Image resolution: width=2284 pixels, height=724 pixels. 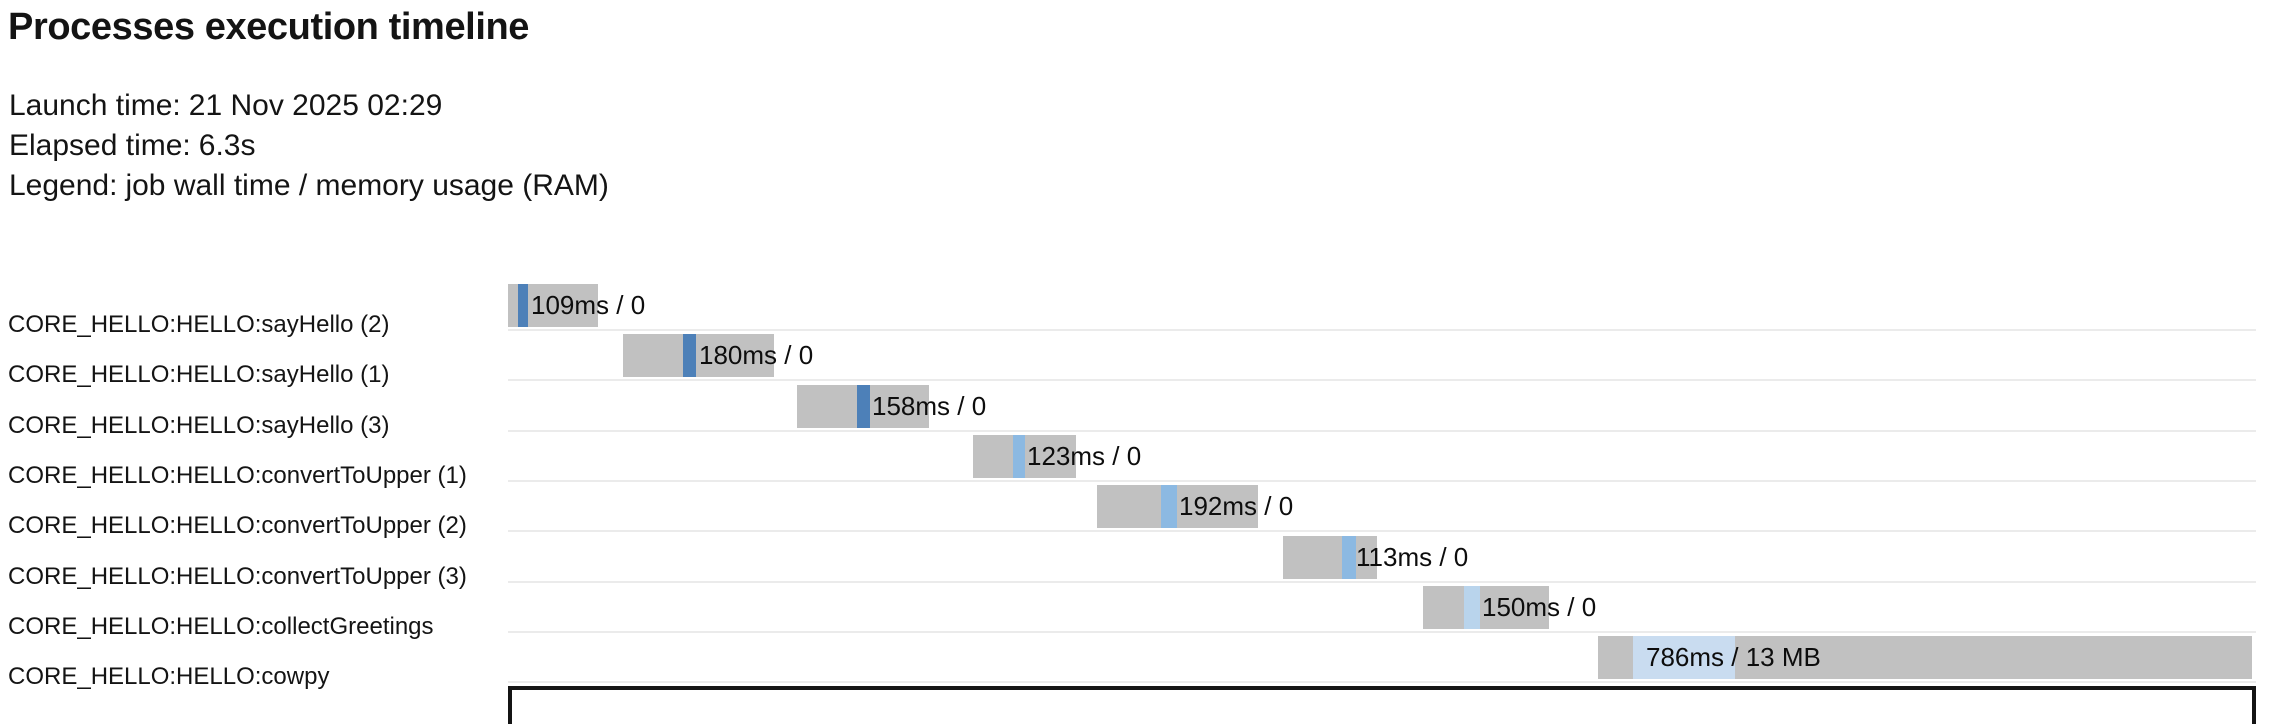 I want to click on timeline-row: CORE_HELLO:HELLO:sayHello (3) 158ms / 0, so click(x=1142, y=410).